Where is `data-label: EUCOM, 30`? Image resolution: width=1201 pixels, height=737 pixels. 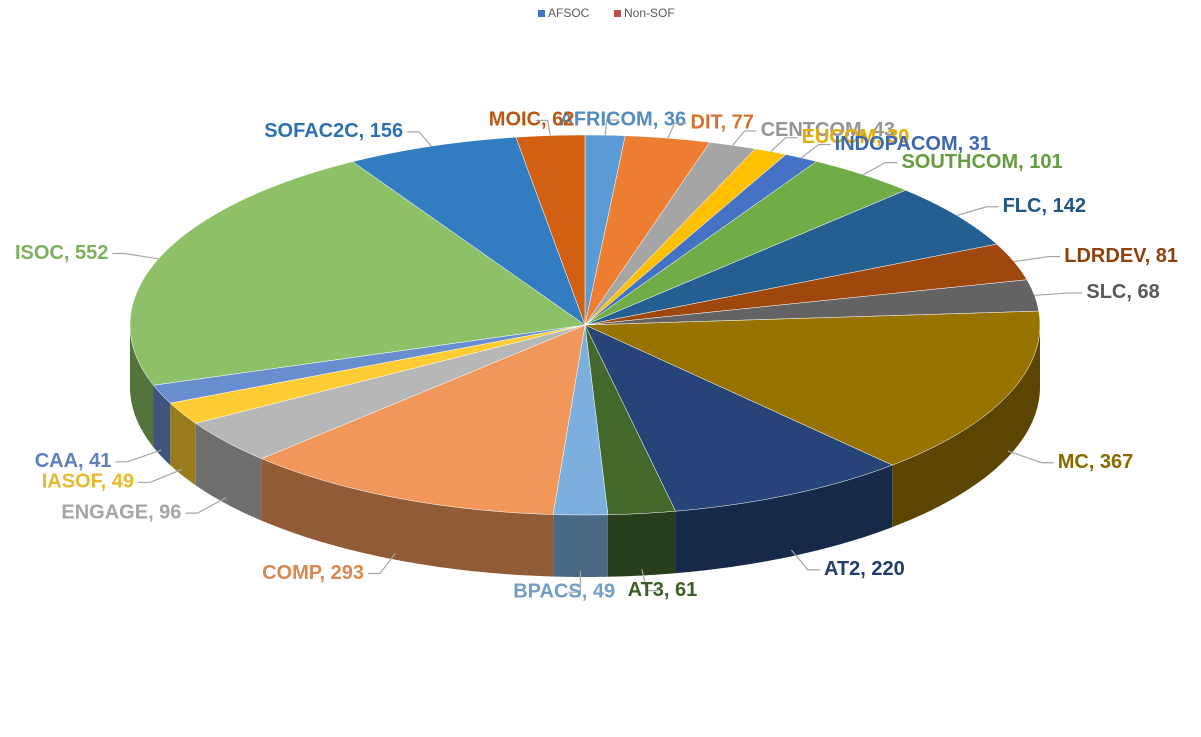
data-label: EUCOM, 30 is located at coordinates (856, 137).